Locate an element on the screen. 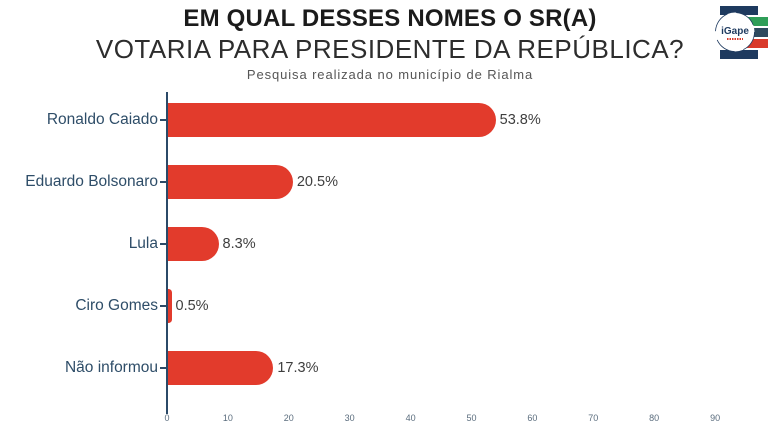 This screenshot has width=780, height=424. category-label: Ciro Gomes is located at coordinates (116, 305).